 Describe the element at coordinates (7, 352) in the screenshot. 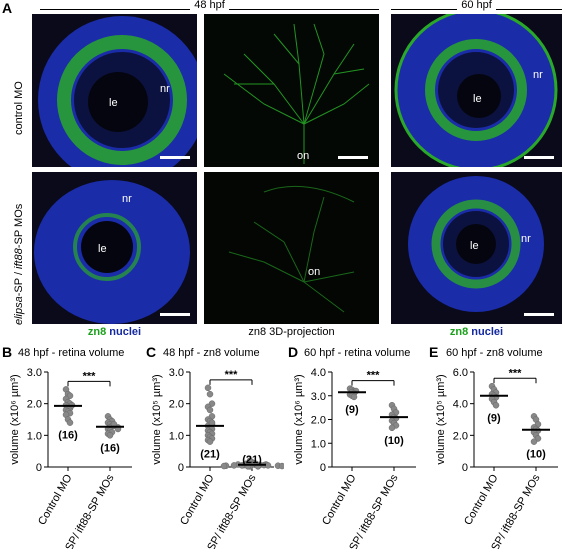

I see `panel-label-b: B` at that location.